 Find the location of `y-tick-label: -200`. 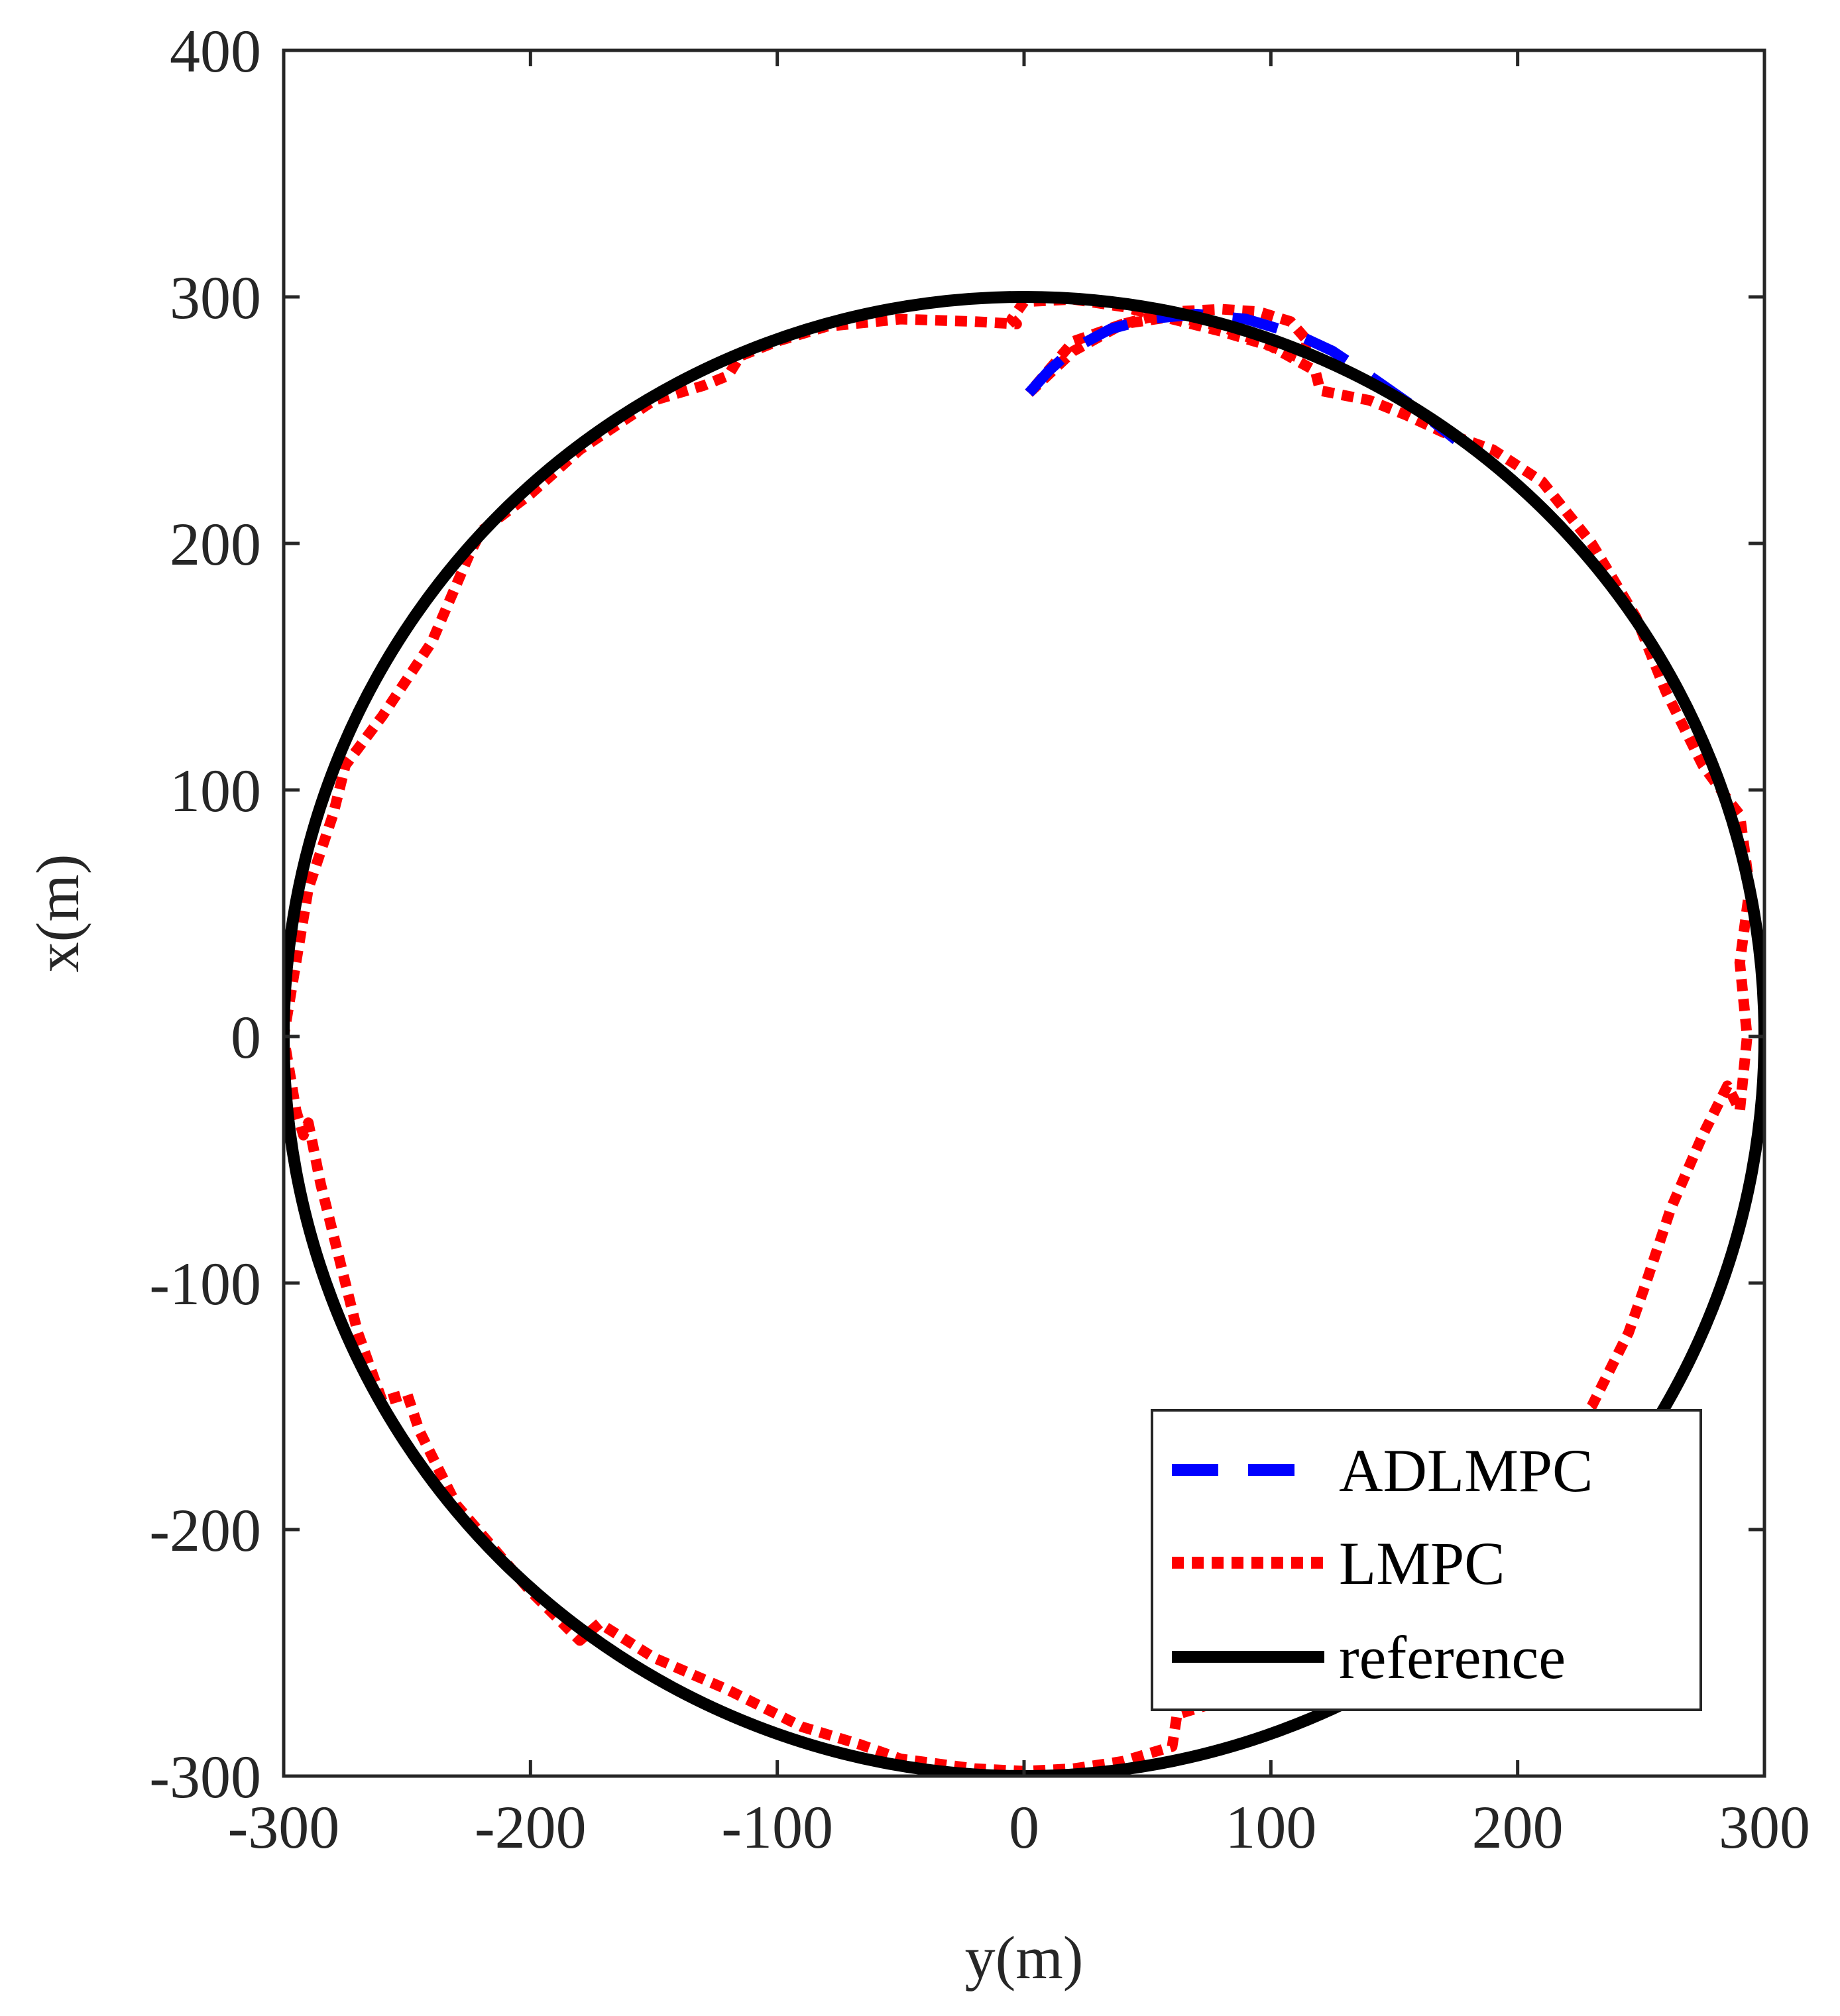

y-tick-label: -200 is located at coordinates (205, 1530).